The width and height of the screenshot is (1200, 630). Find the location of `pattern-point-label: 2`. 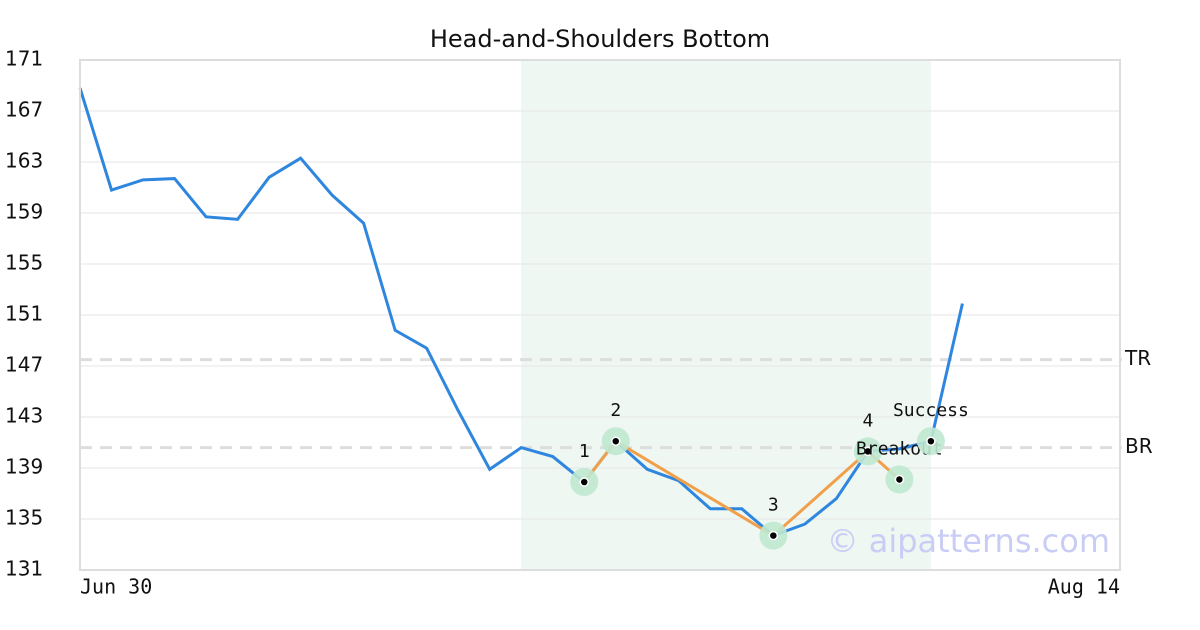

pattern-point-label: 2 is located at coordinates (615, 410).